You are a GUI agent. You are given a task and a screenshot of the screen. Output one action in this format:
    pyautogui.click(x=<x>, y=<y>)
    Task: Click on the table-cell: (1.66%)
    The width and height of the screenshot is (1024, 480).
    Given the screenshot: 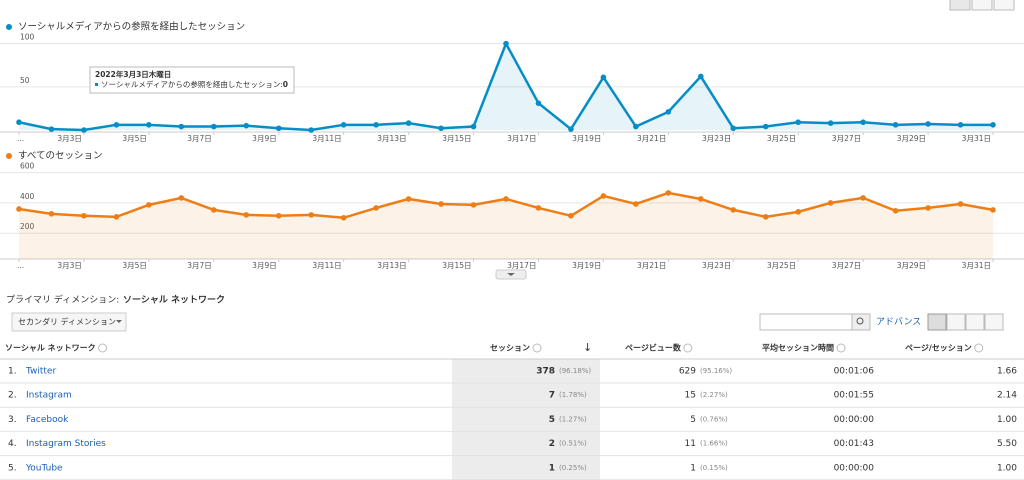 What is the action you would take?
    pyautogui.click(x=714, y=444)
    